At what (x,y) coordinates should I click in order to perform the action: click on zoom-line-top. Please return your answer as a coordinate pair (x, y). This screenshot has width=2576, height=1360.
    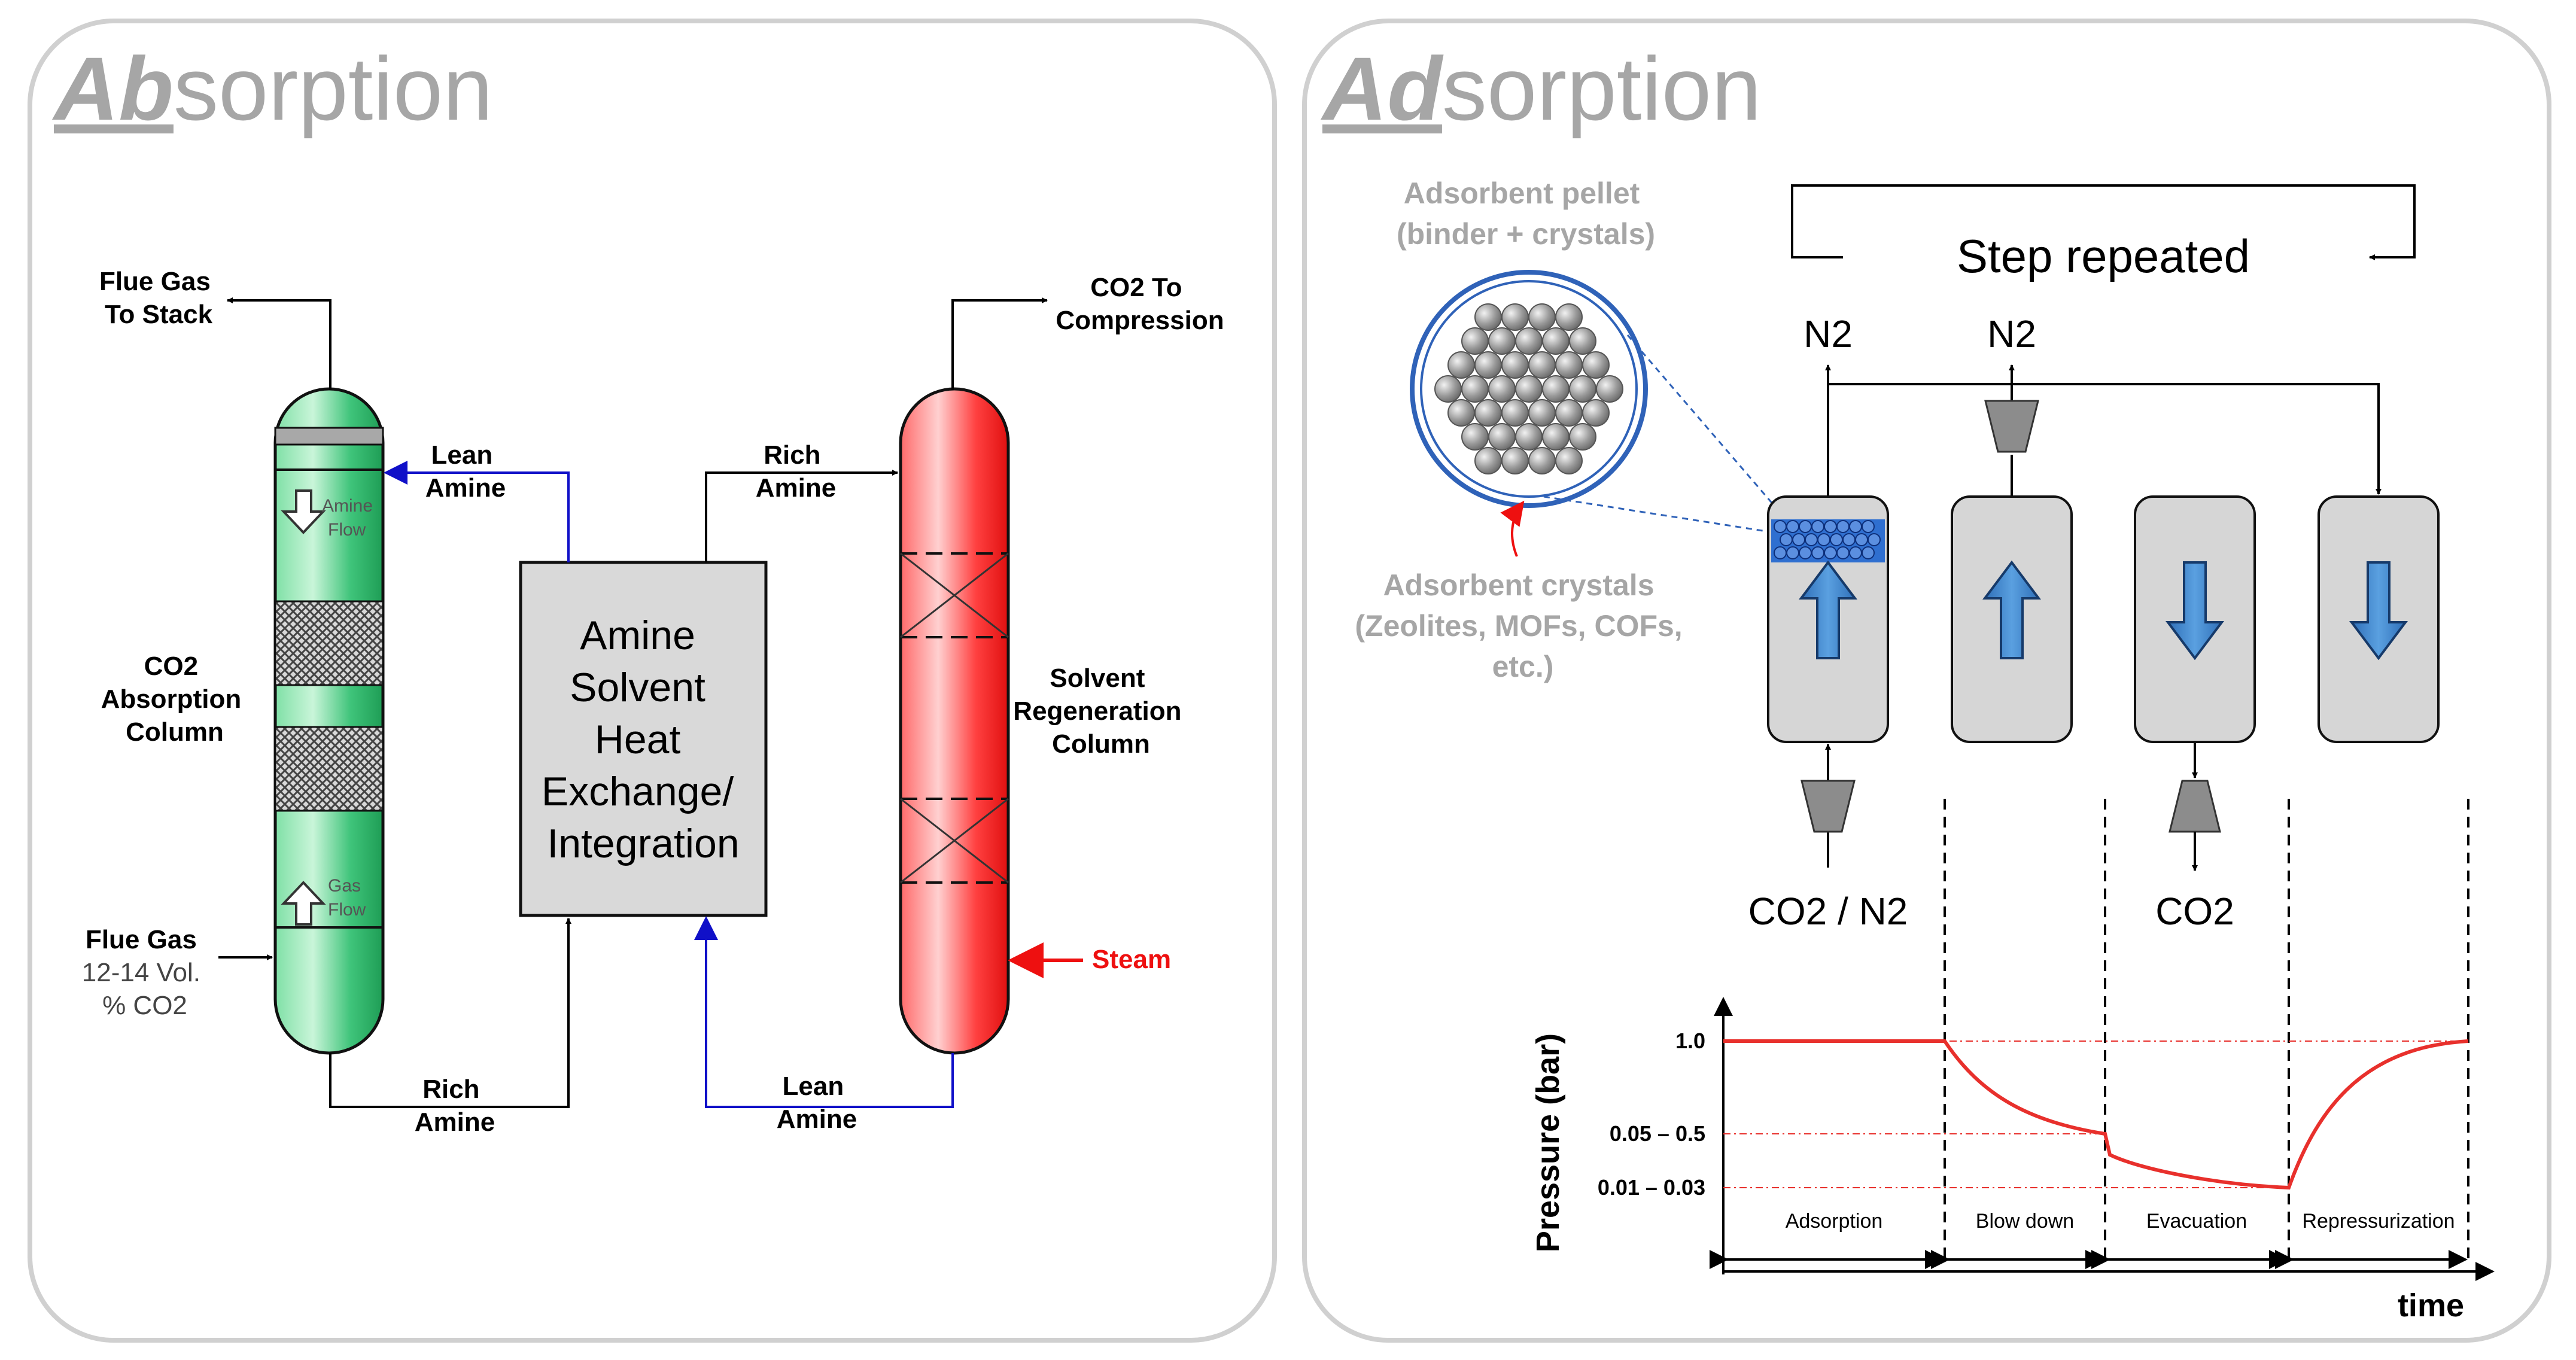
    Looking at the image, I should click on (1700, 420).